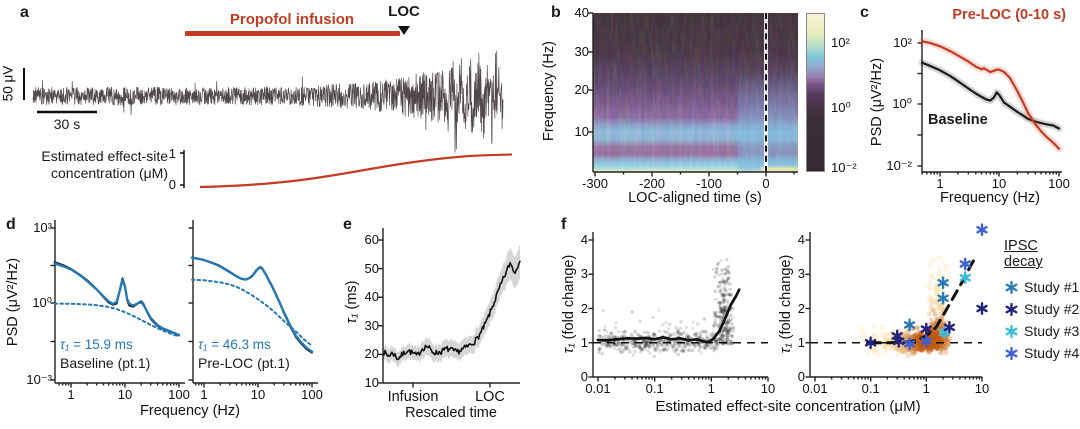  I want to click on legend-item-study4: Study #4, so click(1042, 353).